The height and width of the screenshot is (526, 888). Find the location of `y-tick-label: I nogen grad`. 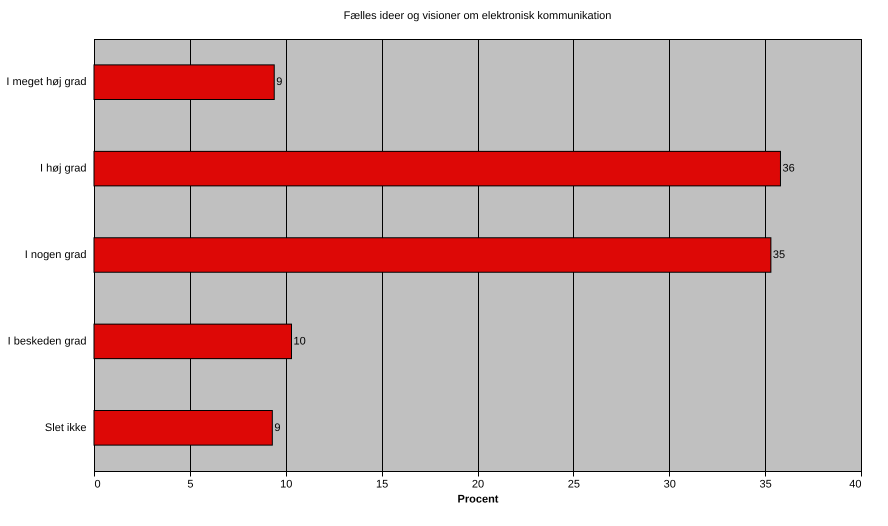

y-tick-label: I nogen grad is located at coordinates (55, 255).